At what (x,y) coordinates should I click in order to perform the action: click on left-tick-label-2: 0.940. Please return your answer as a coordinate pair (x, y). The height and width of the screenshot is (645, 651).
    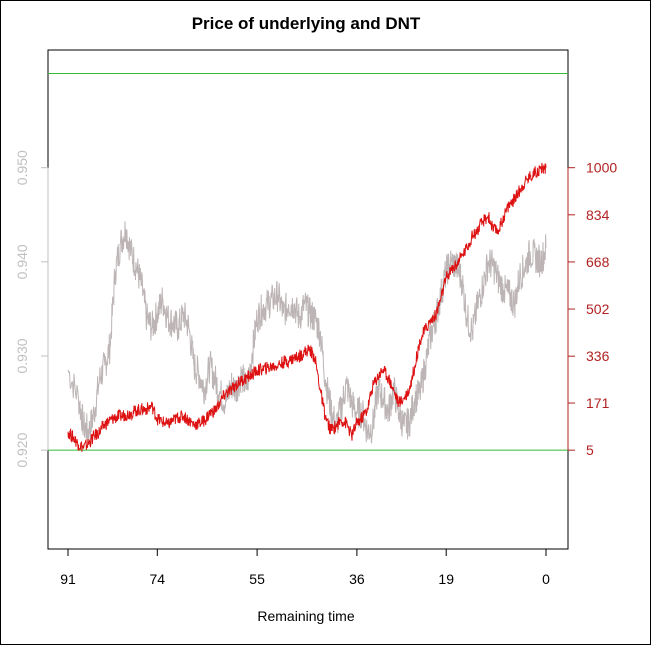
    Looking at the image, I should click on (22, 261).